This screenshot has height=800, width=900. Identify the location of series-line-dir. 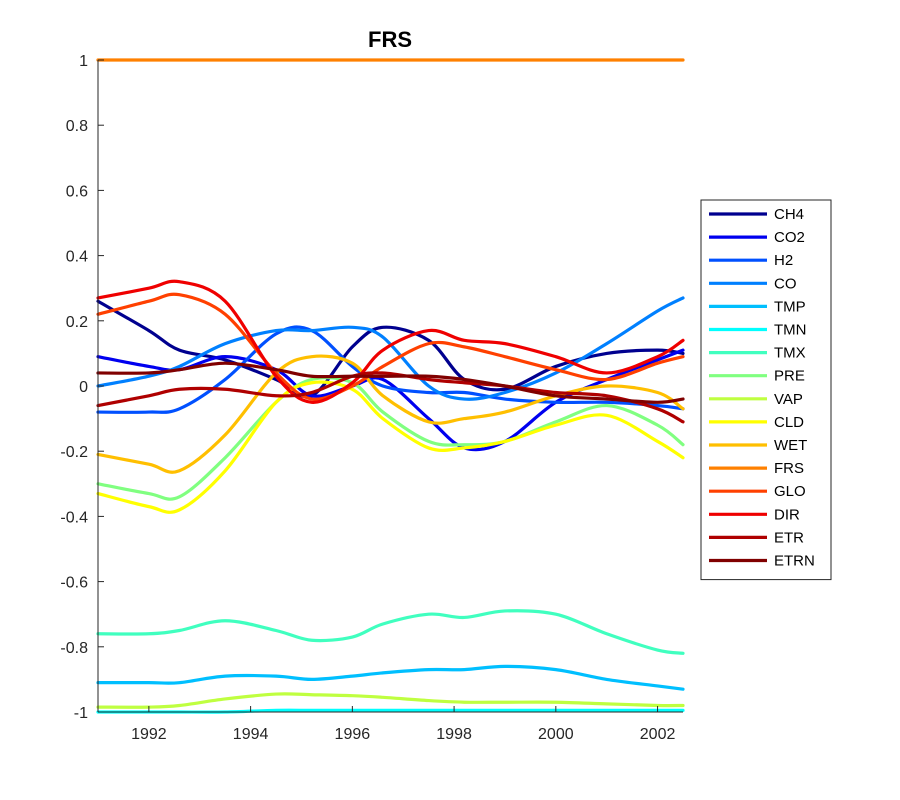
(390, 341).